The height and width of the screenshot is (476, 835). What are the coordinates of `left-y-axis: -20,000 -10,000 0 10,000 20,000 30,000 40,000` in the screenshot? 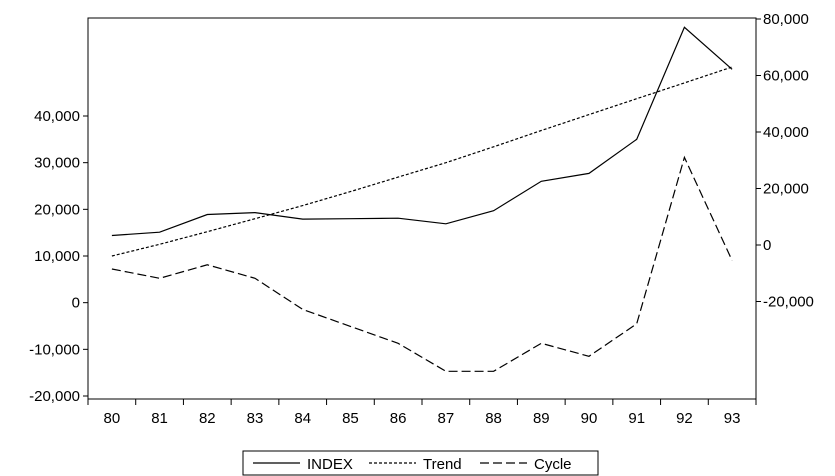 It's located at (58, 256).